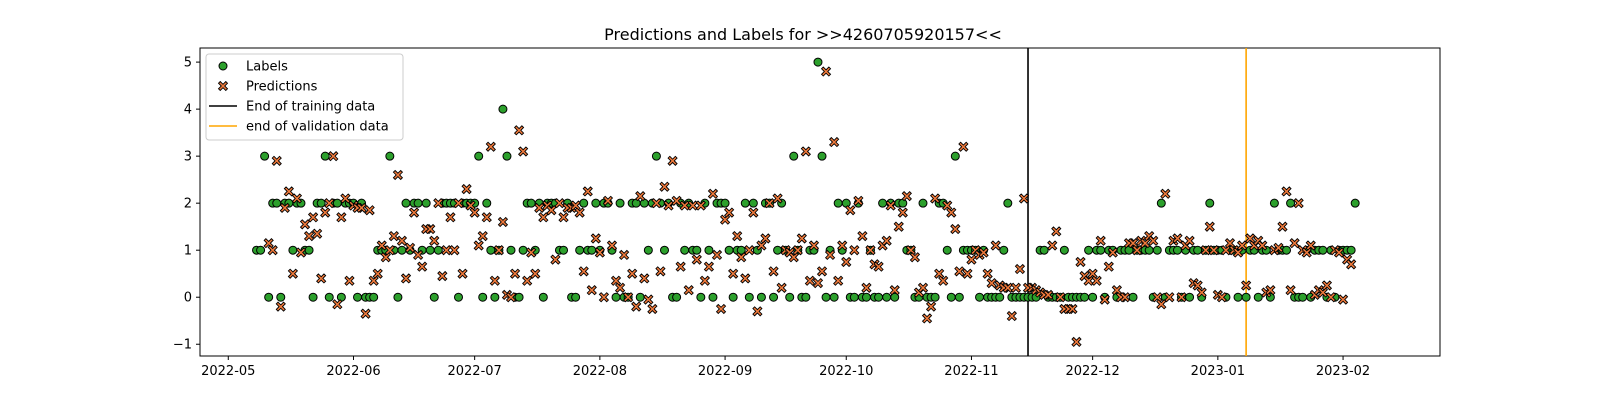  I want to click on y-tick-label: 2, so click(188, 204).